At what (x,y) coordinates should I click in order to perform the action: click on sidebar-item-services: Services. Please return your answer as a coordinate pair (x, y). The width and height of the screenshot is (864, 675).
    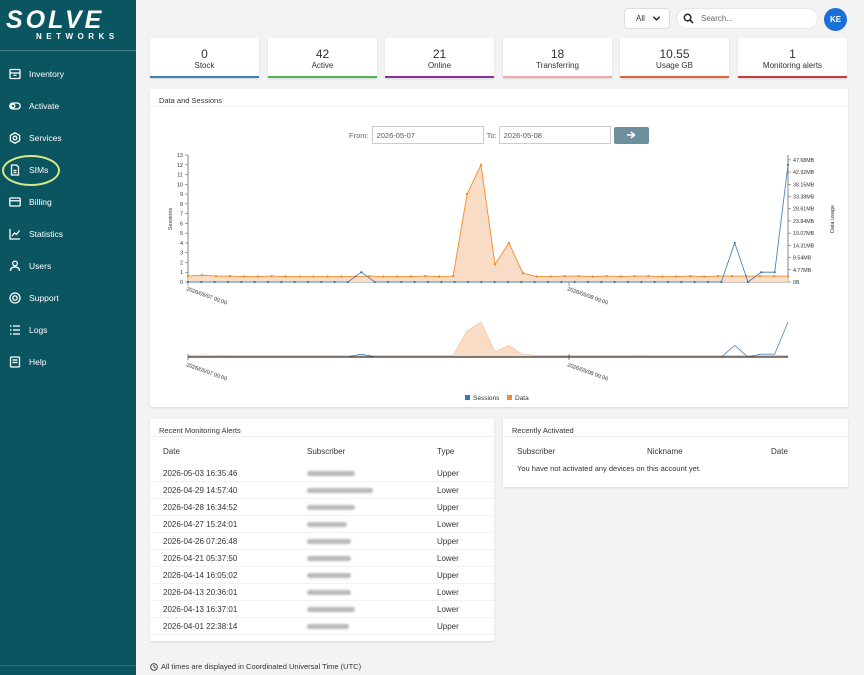
    Looking at the image, I should click on (68, 138).